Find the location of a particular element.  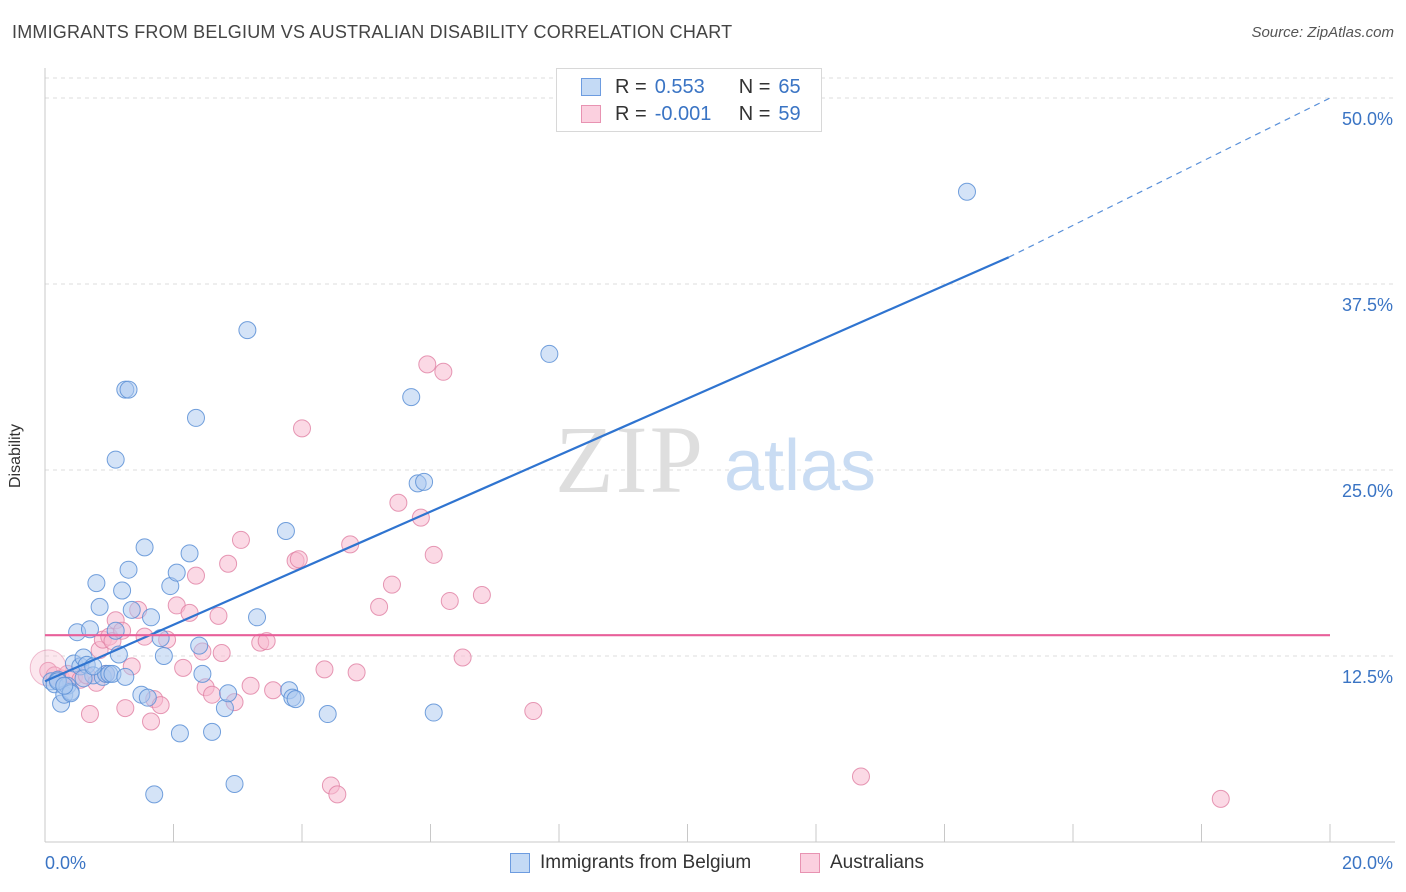

legend-n-value: 65 is located at coordinates (789, 86).